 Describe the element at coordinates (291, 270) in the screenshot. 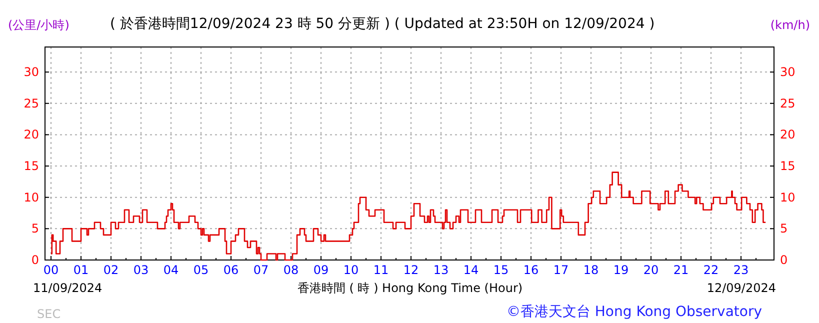

I see `x-tick-label: 08` at that location.